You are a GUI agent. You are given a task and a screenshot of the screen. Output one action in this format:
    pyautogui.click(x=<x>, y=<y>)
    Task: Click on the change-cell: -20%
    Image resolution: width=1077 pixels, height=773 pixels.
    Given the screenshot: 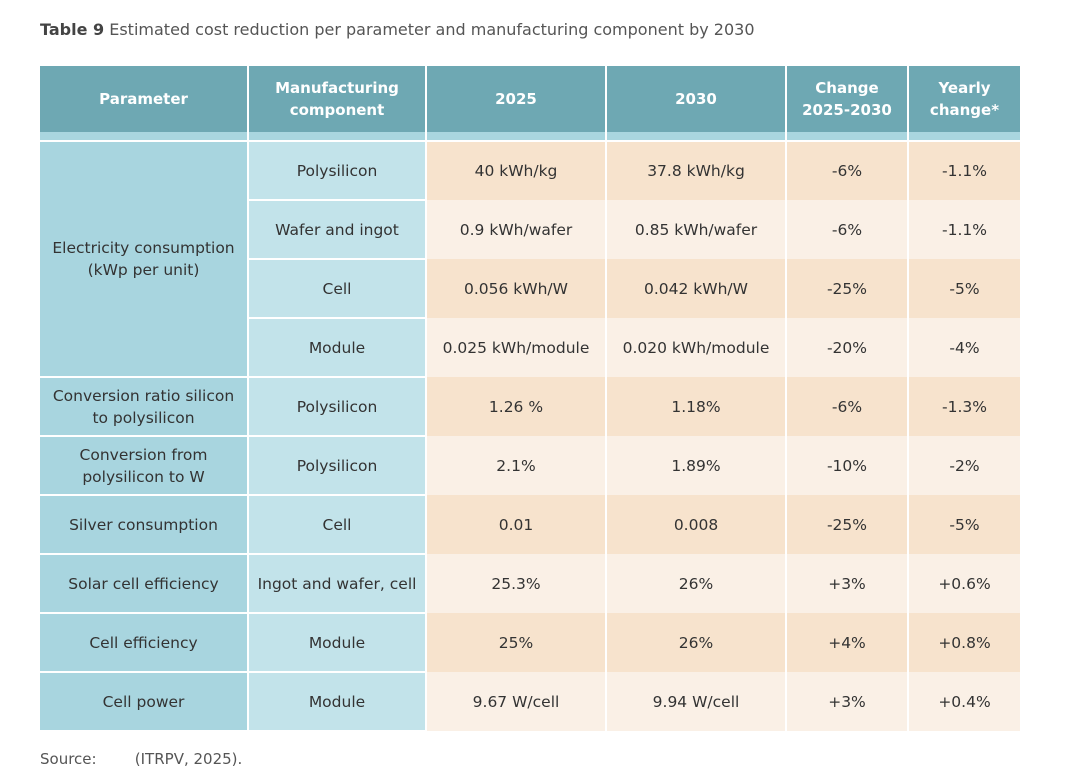 What is the action you would take?
    pyautogui.click(x=847, y=347)
    